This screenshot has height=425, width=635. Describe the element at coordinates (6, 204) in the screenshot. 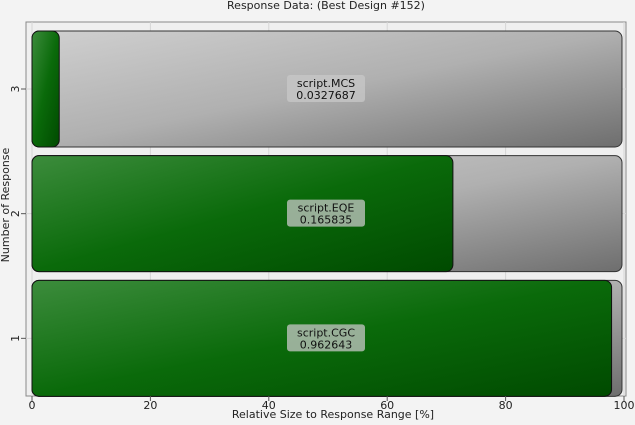

I see `y-axis-label: Number of Response` at that location.